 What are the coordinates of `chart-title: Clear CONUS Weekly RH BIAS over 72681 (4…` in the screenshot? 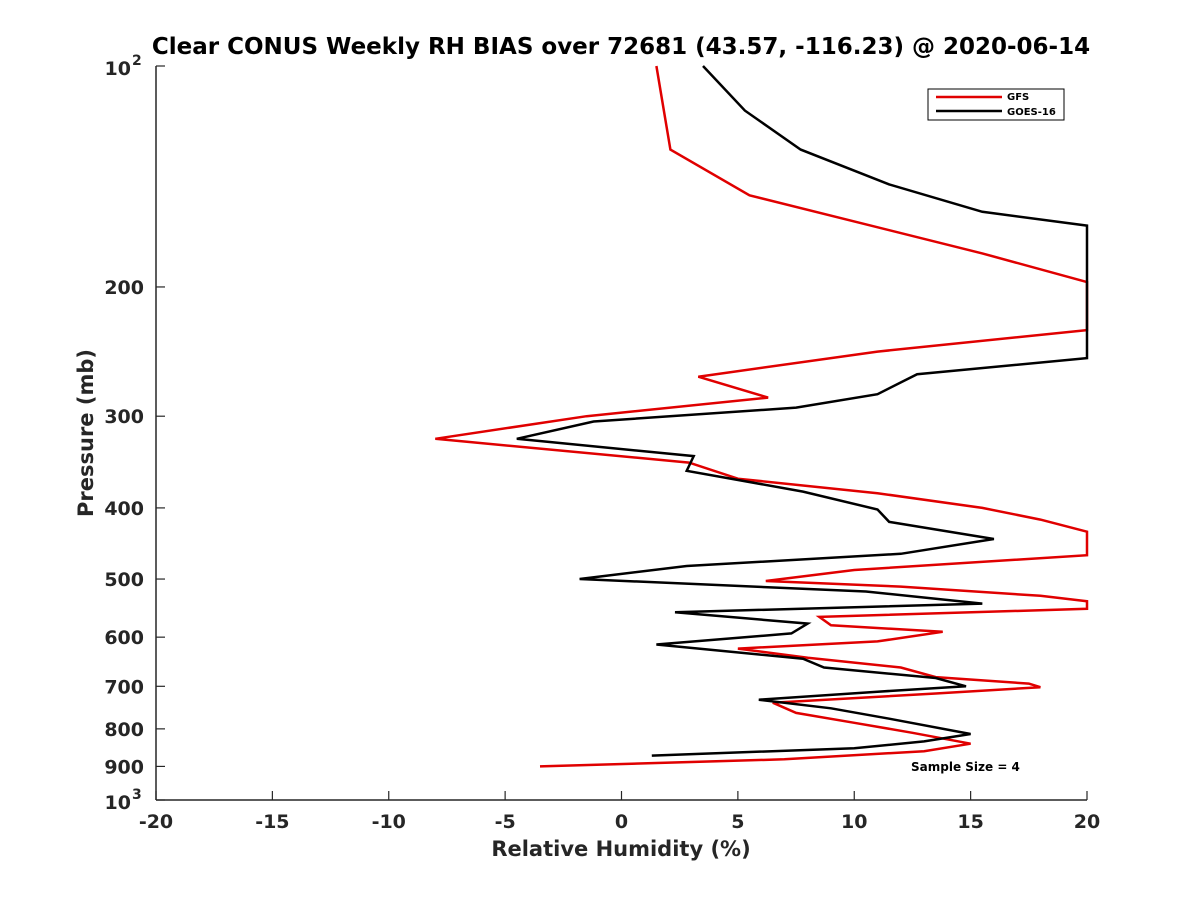 It's located at (621, 47).